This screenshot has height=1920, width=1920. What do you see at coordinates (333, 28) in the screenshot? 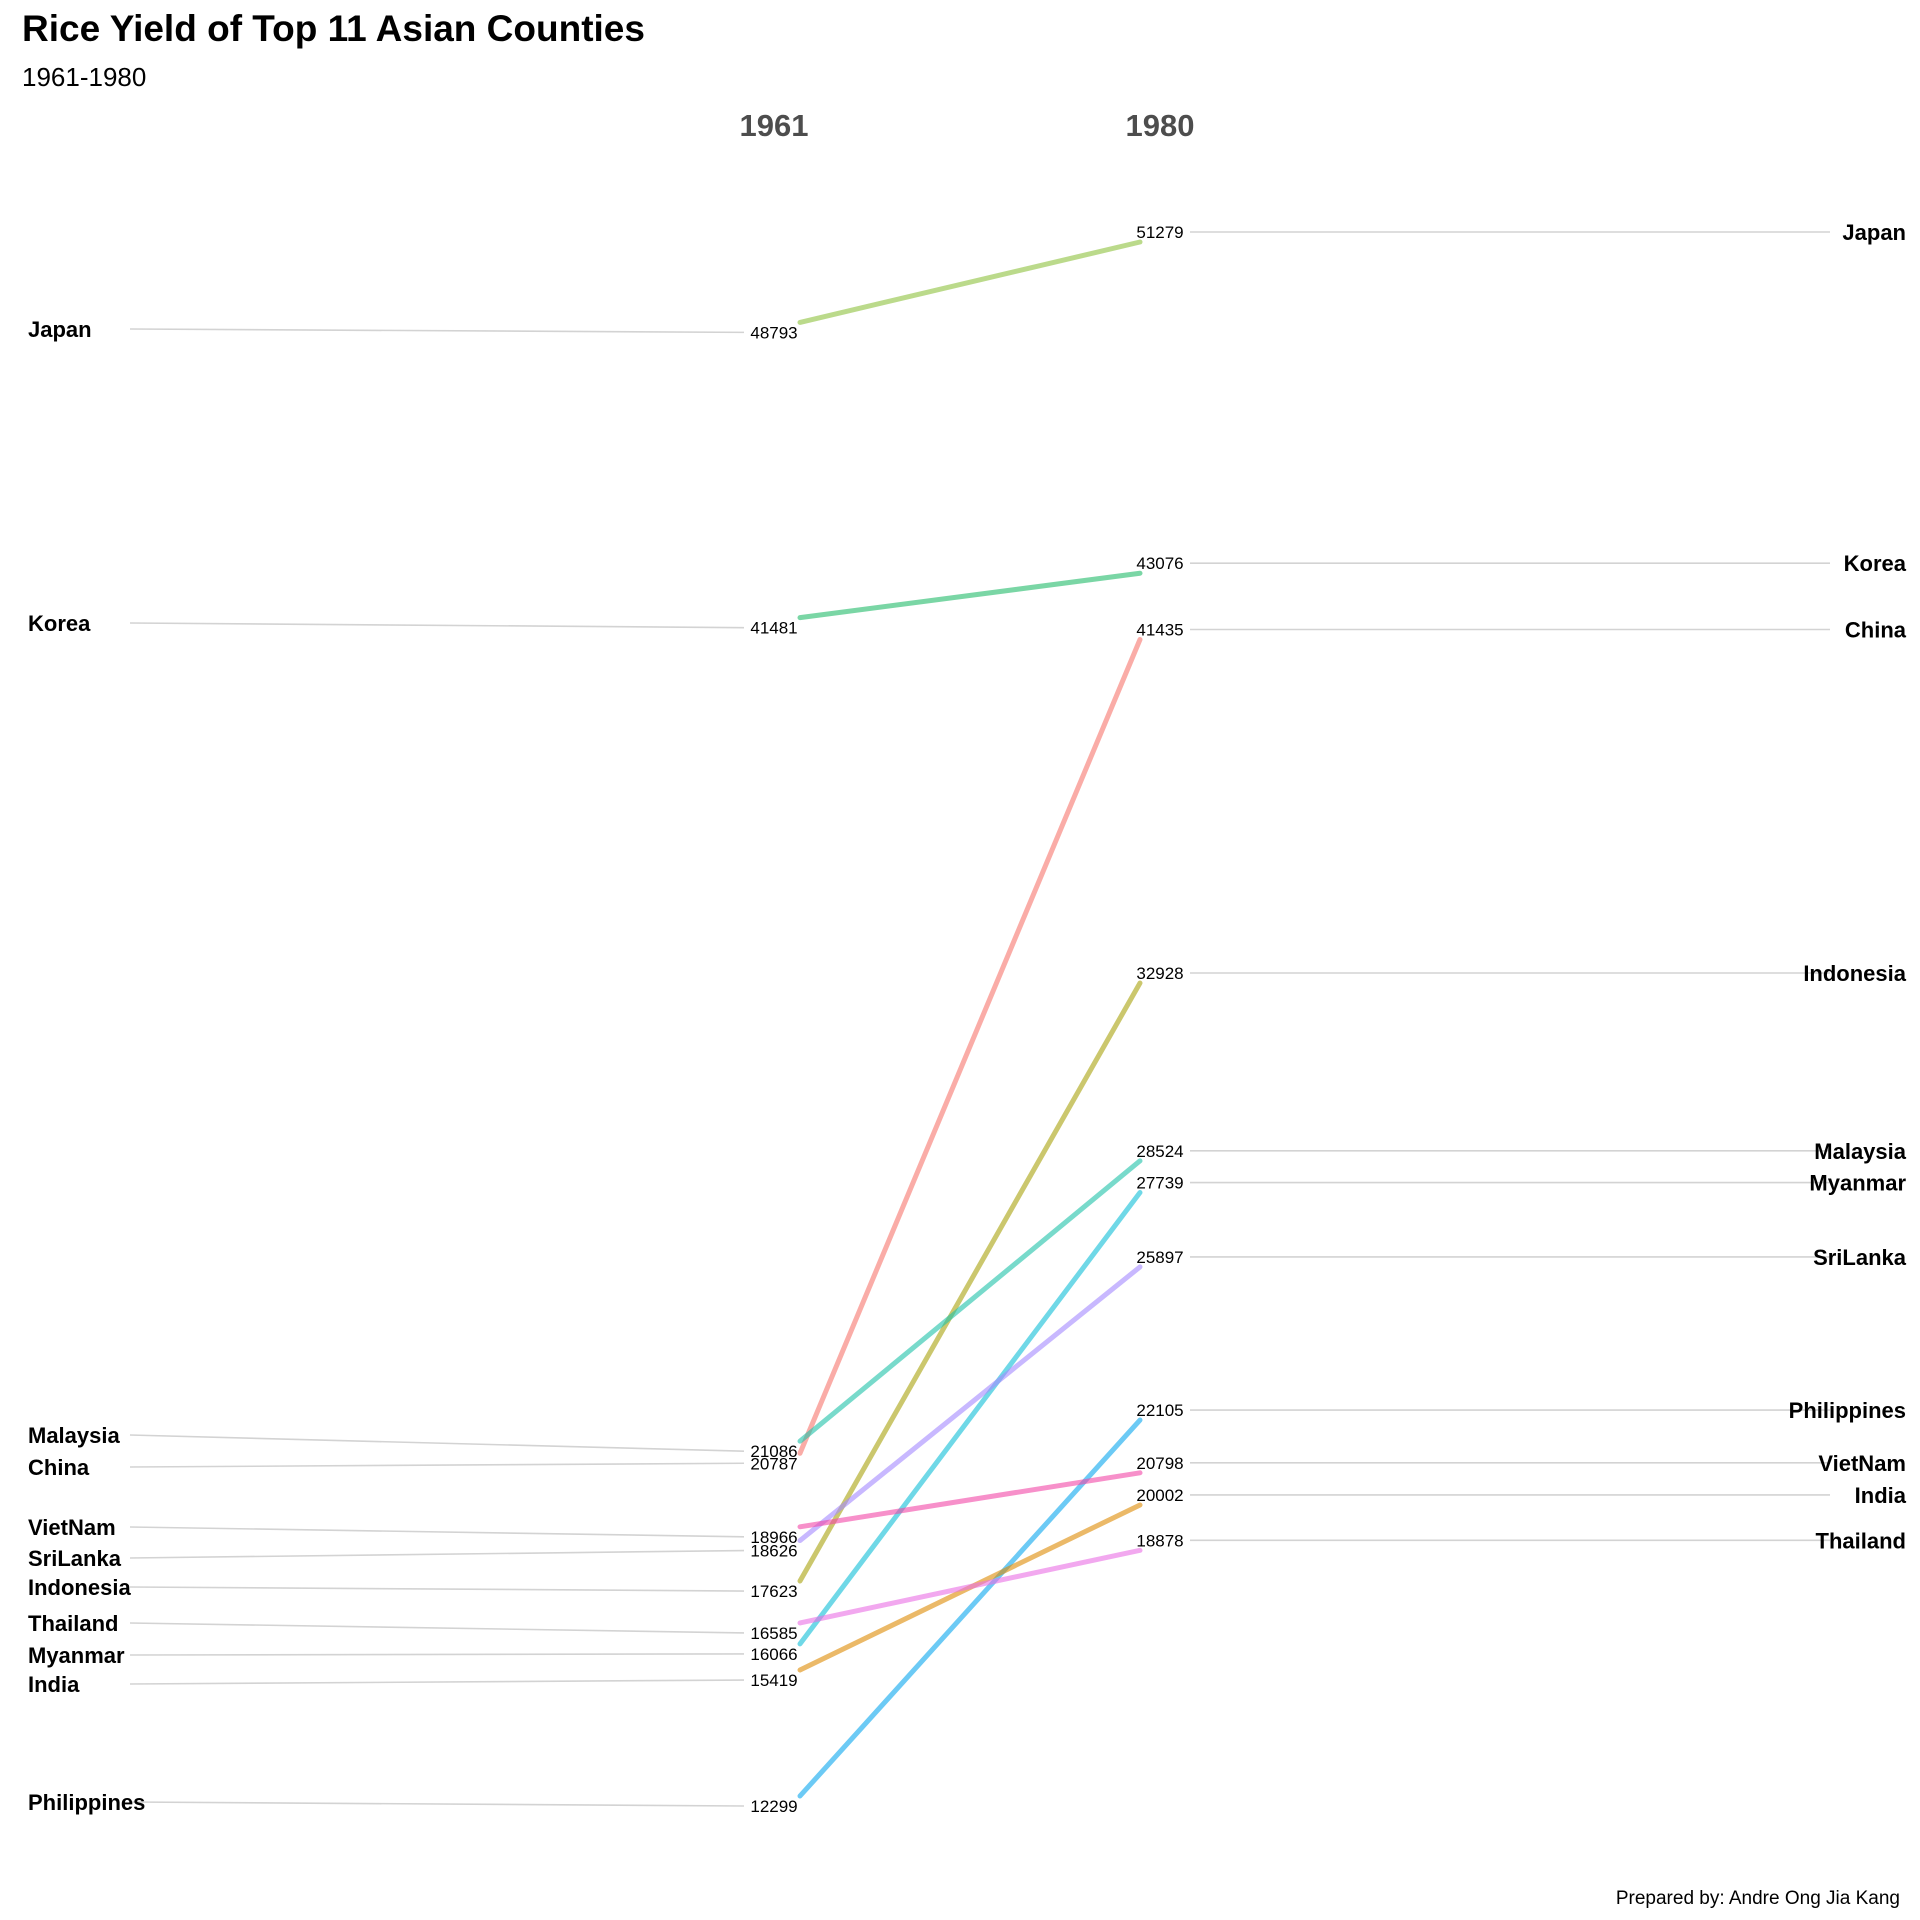
I see `chart-title: Rice Yield of Top 11 Asian Counties` at bounding box center [333, 28].